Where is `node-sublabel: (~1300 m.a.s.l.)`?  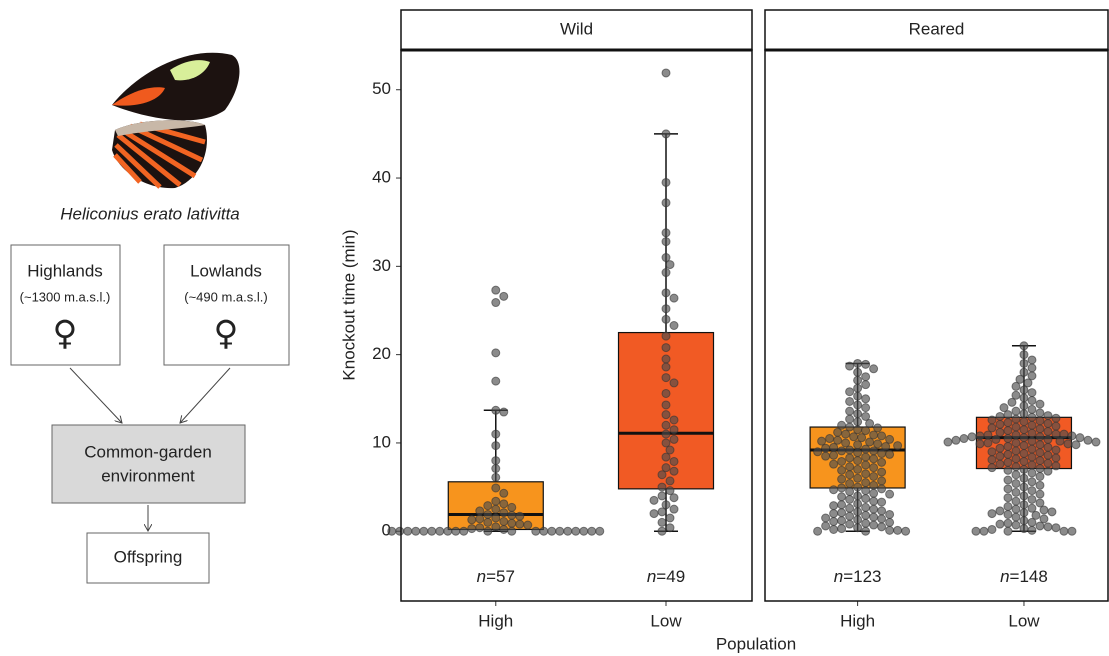 node-sublabel: (~1300 m.a.s.l.) is located at coordinates (65, 296).